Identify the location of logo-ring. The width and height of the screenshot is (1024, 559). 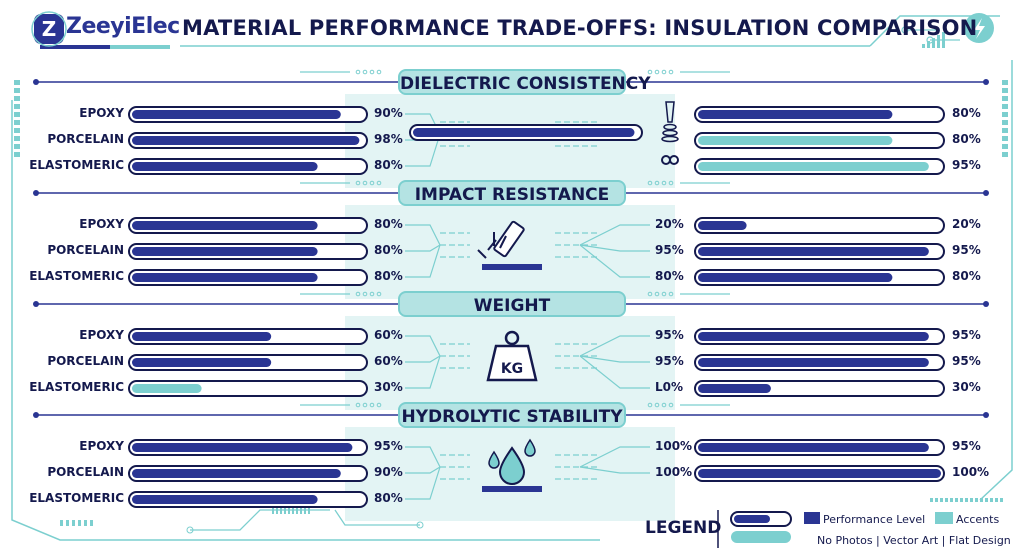
(49, 29).